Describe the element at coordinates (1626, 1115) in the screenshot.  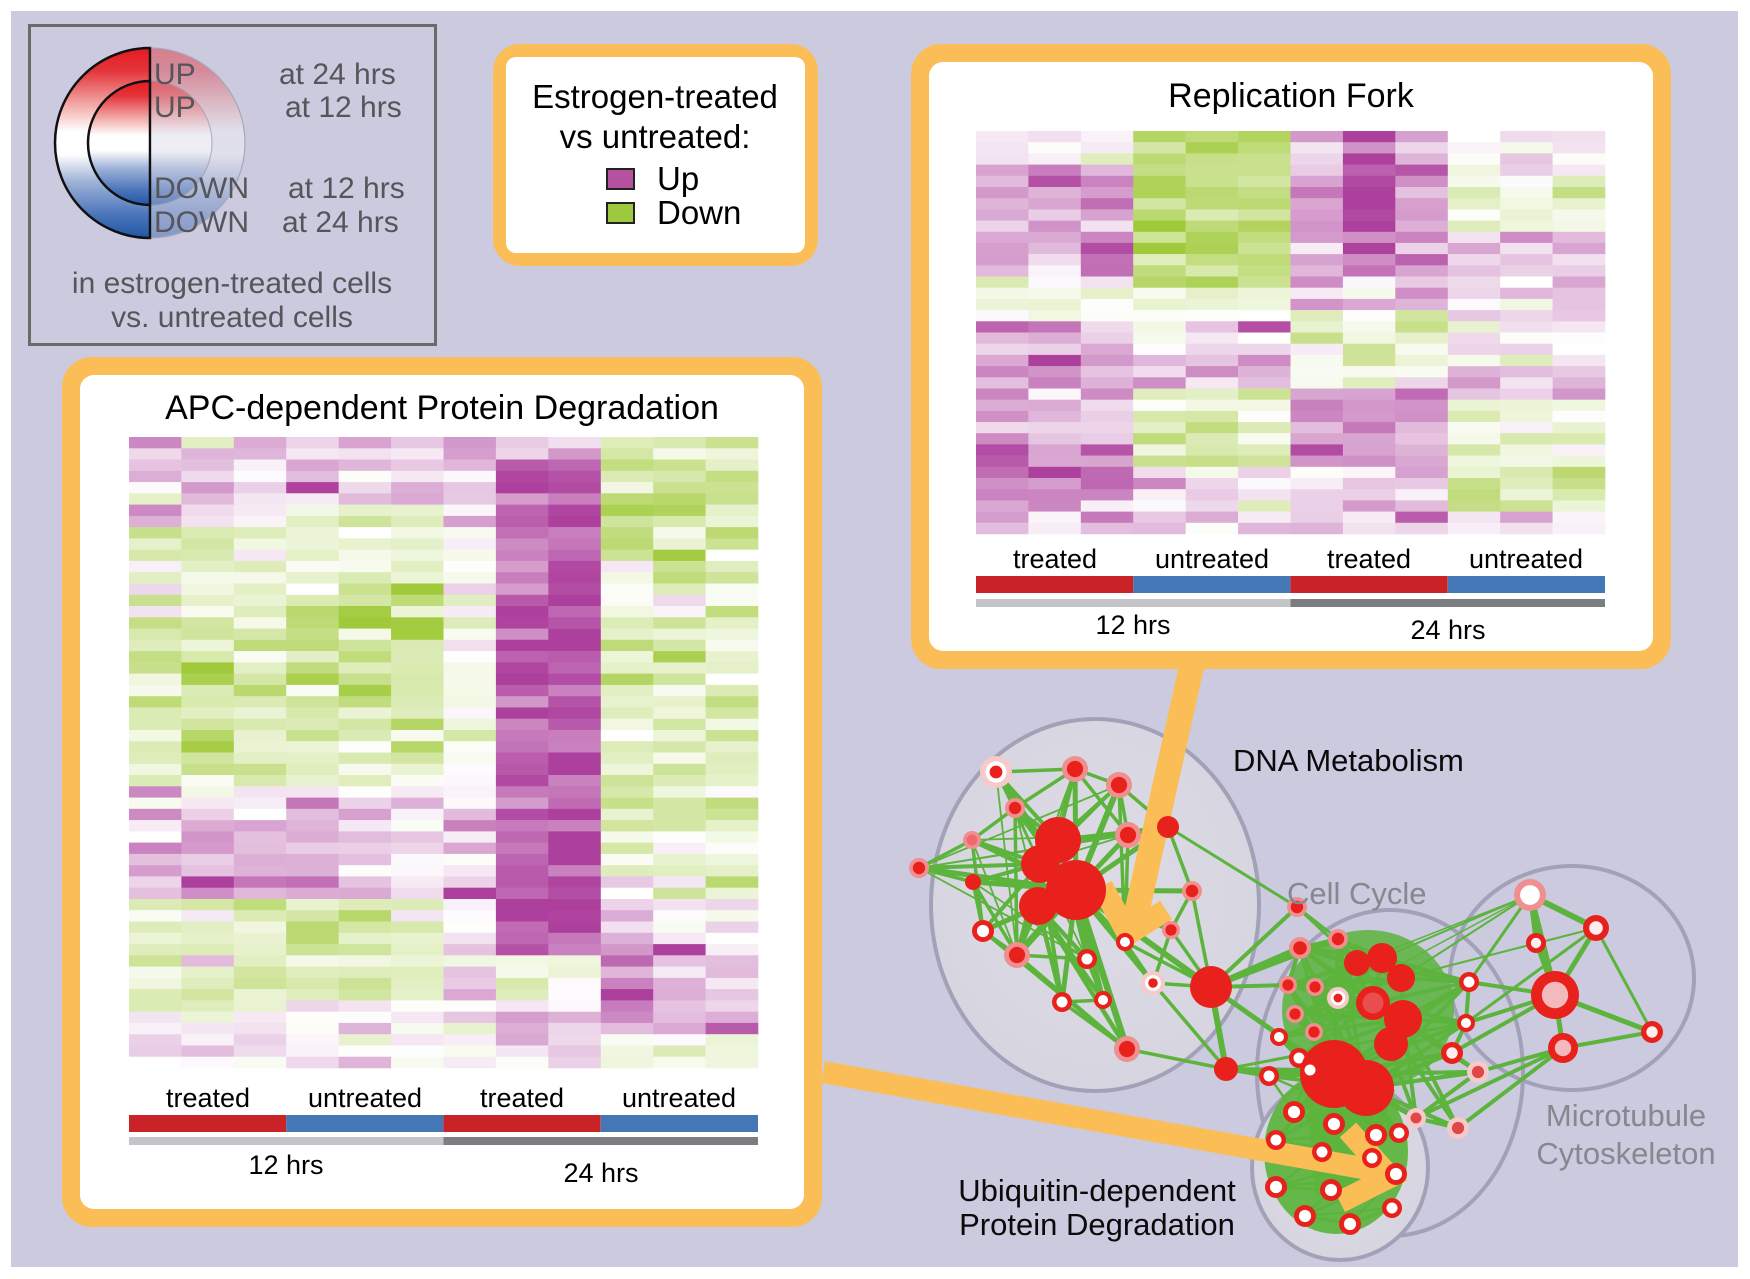
I see `svg-text: Microtubule` at that location.